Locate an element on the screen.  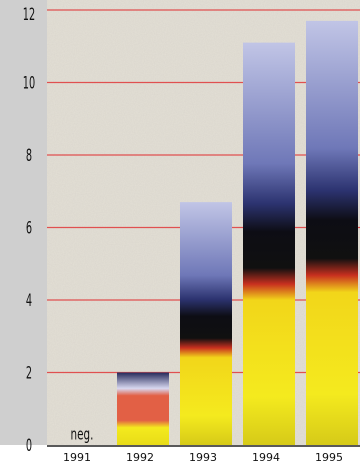
y-tick-label: 8 is located at coordinates (29, 156).